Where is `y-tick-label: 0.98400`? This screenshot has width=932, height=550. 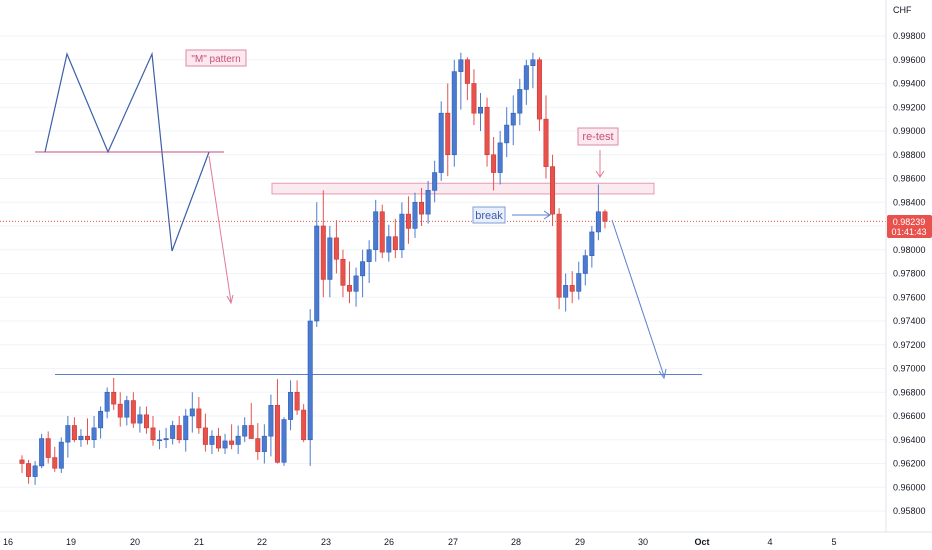
y-tick-label: 0.98400 is located at coordinates (909, 202).